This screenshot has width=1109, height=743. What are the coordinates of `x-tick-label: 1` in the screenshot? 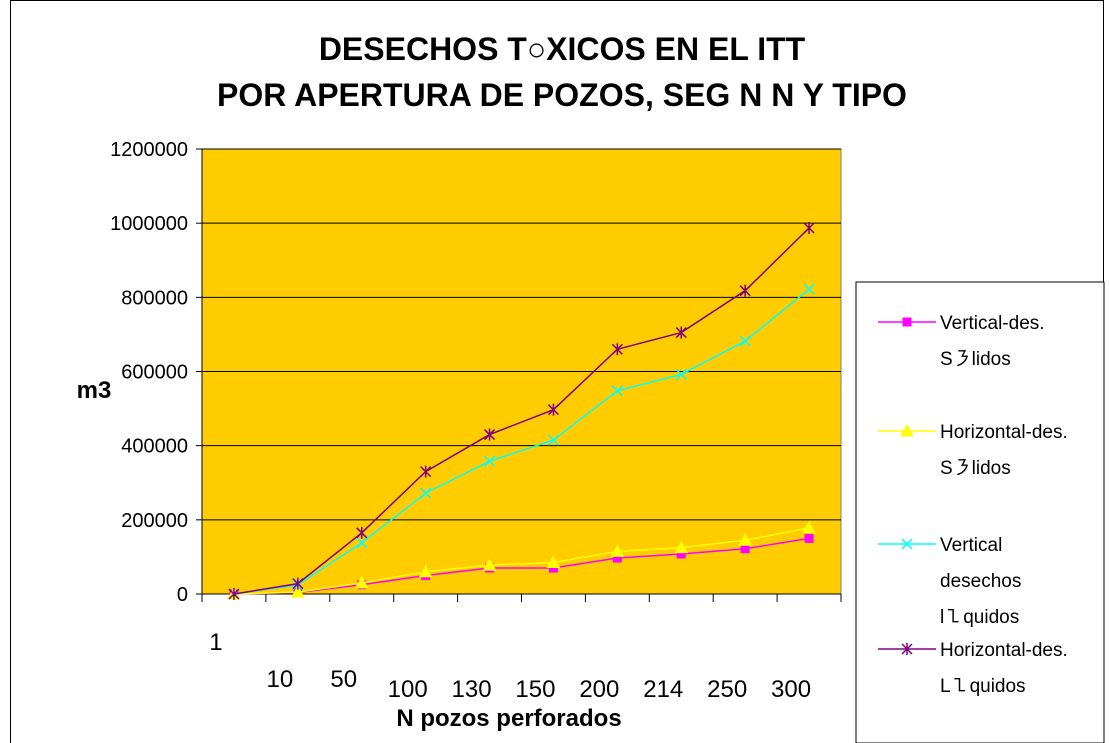 It's located at (215, 642).